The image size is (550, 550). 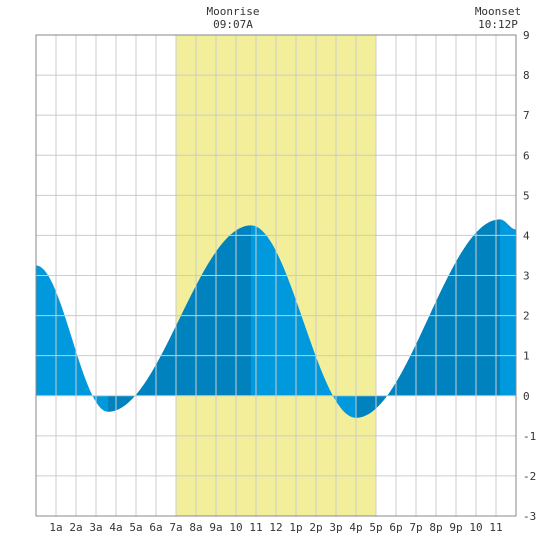 I want to click on x-tick-label: 4p, so click(x=355, y=527).